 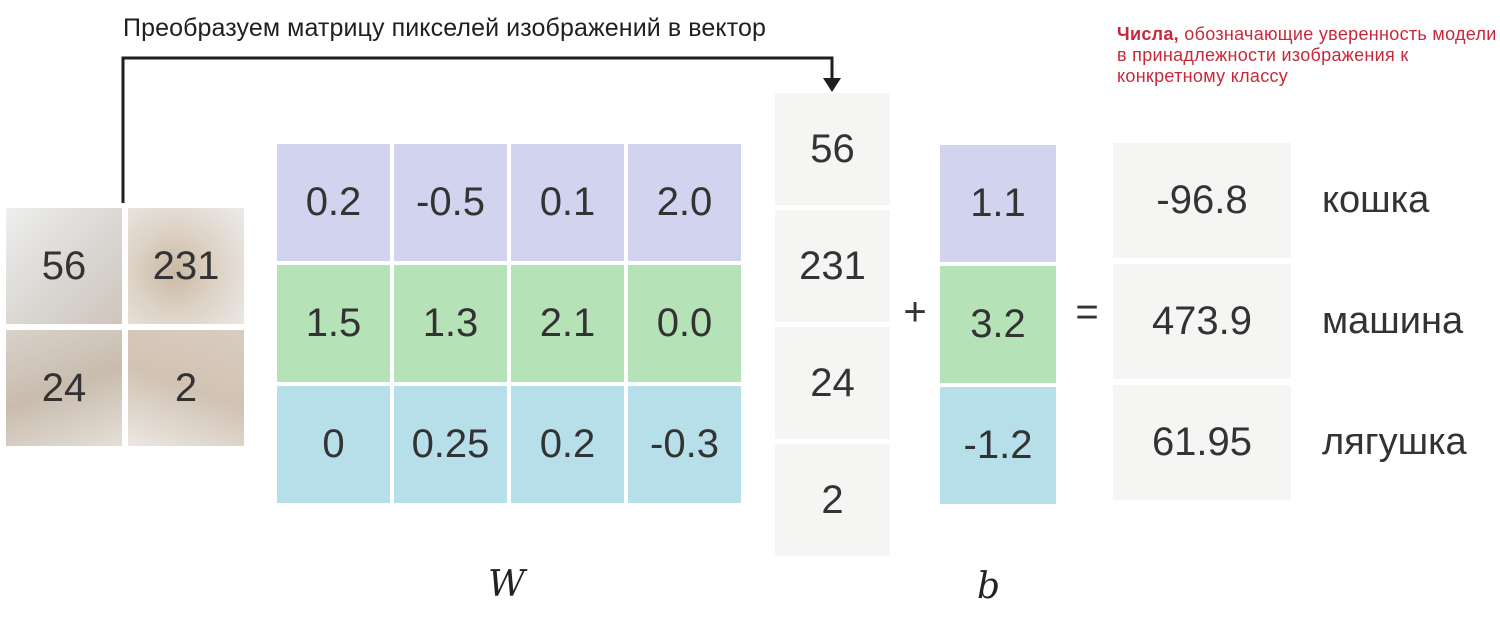 I want to click on bias-cell: 3.2, so click(x=998, y=324).